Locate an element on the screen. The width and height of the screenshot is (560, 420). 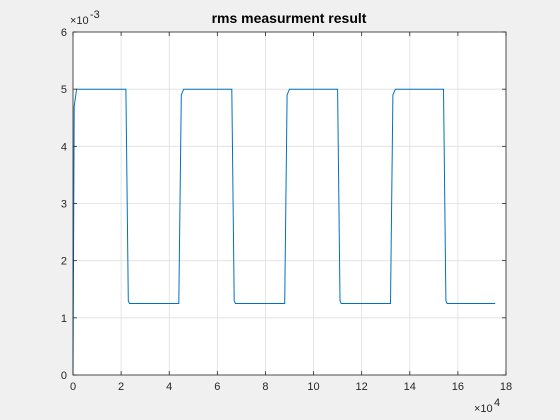
x-exponent: ×10 4 is located at coordinates (487, 406).